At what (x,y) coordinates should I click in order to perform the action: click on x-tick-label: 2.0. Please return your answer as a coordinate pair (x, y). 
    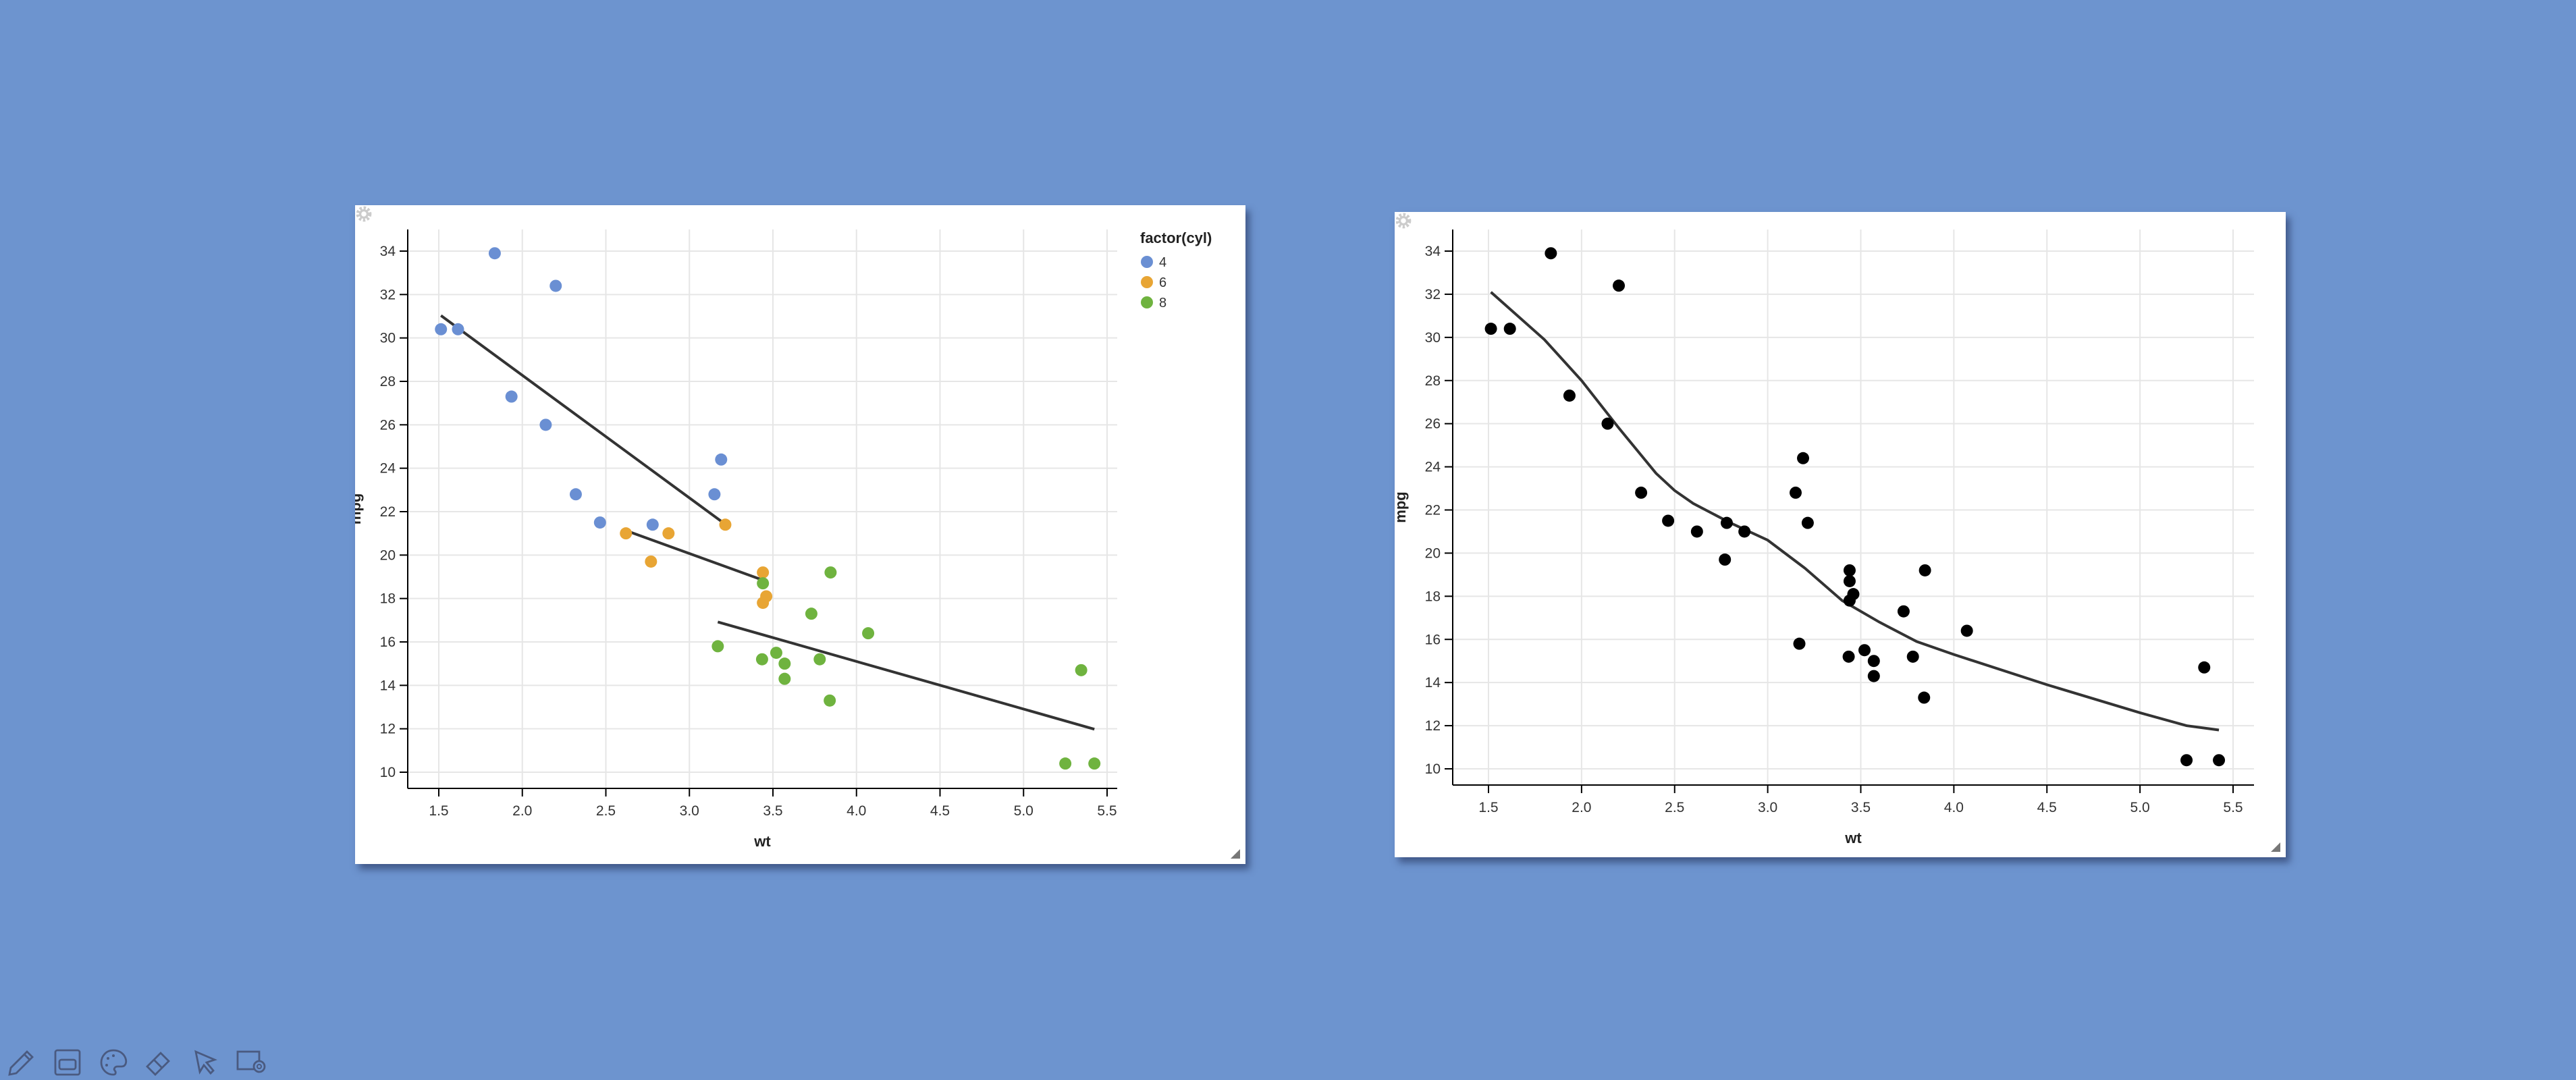
    Looking at the image, I should click on (1581, 808).